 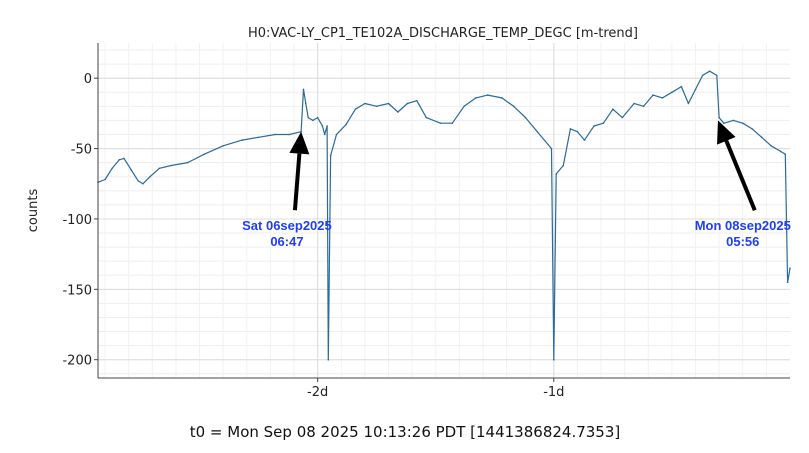 I want to click on y-tick-label: -150, so click(x=77, y=290).